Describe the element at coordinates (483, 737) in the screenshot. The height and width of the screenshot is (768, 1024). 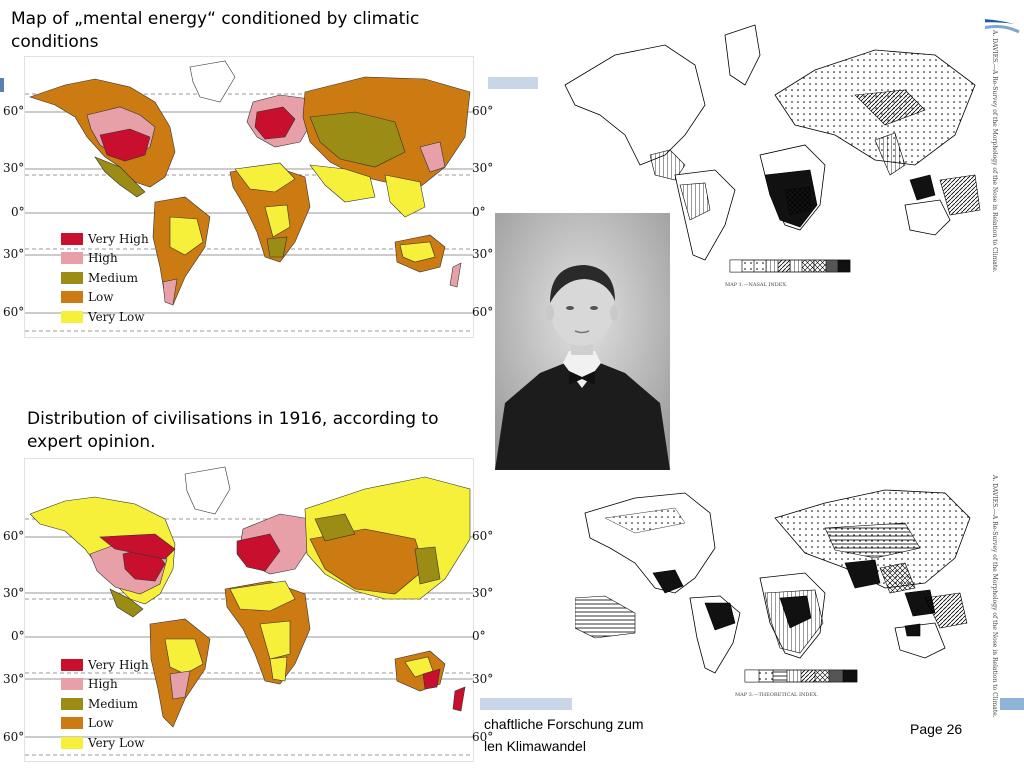
I see `map2-lat-right-60s: 60°` at that location.